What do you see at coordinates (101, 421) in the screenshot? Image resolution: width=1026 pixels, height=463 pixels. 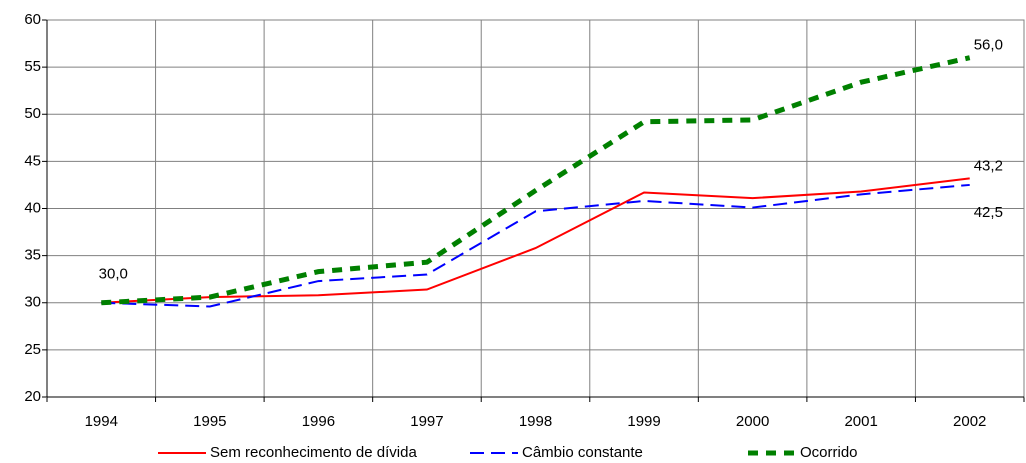 I see `x-tick-label: 1994` at bounding box center [101, 421].